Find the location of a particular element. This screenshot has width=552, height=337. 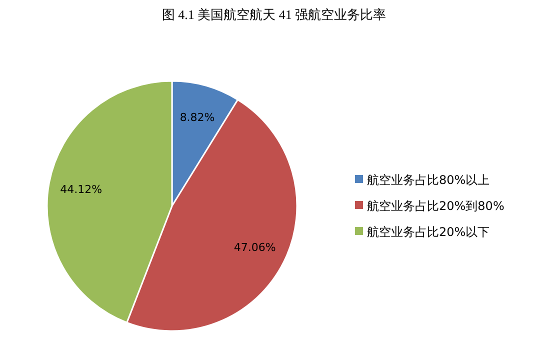

data-label: 8.82% is located at coordinates (197, 117).